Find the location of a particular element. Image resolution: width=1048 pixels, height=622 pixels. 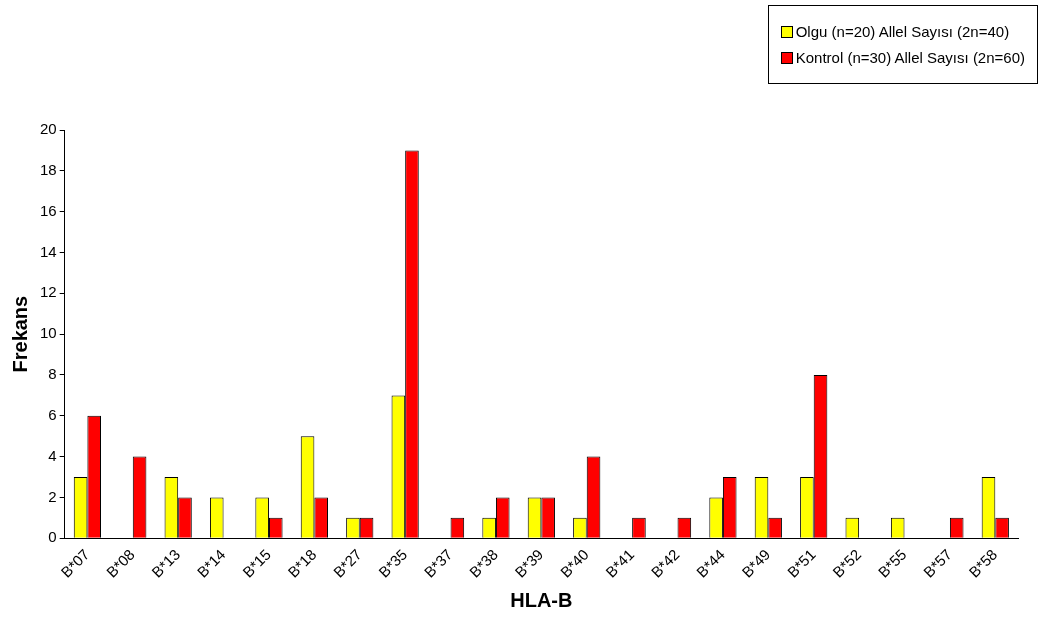

y-tick-label: 2 is located at coordinates (52, 496).